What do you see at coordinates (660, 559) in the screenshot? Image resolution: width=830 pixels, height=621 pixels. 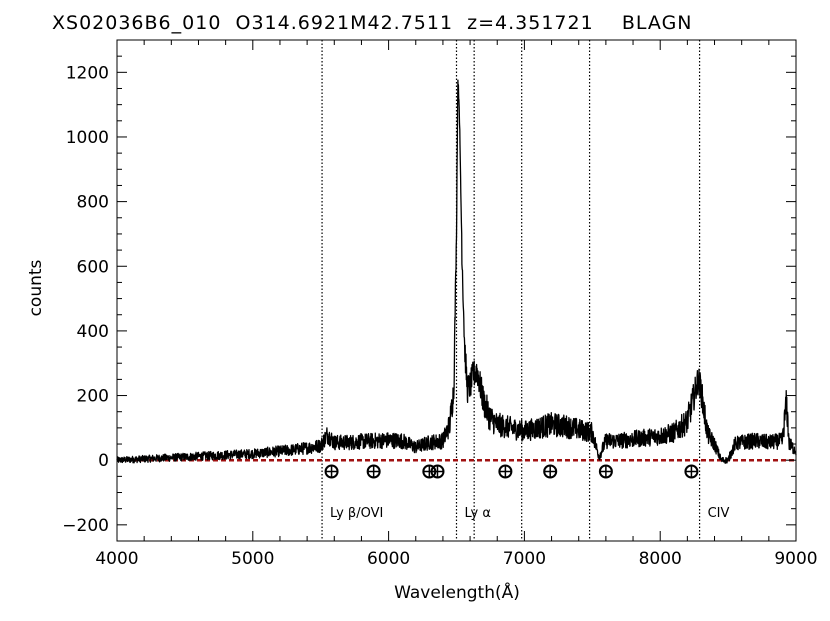 I see `x-tick-label: 8000` at bounding box center [660, 559].